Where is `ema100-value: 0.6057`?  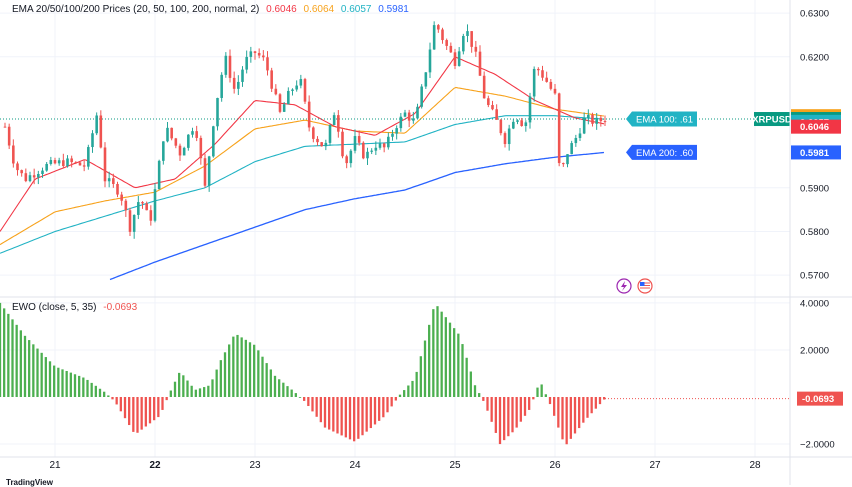
ema100-value: 0.6057 is located at coordinates (356, 9).